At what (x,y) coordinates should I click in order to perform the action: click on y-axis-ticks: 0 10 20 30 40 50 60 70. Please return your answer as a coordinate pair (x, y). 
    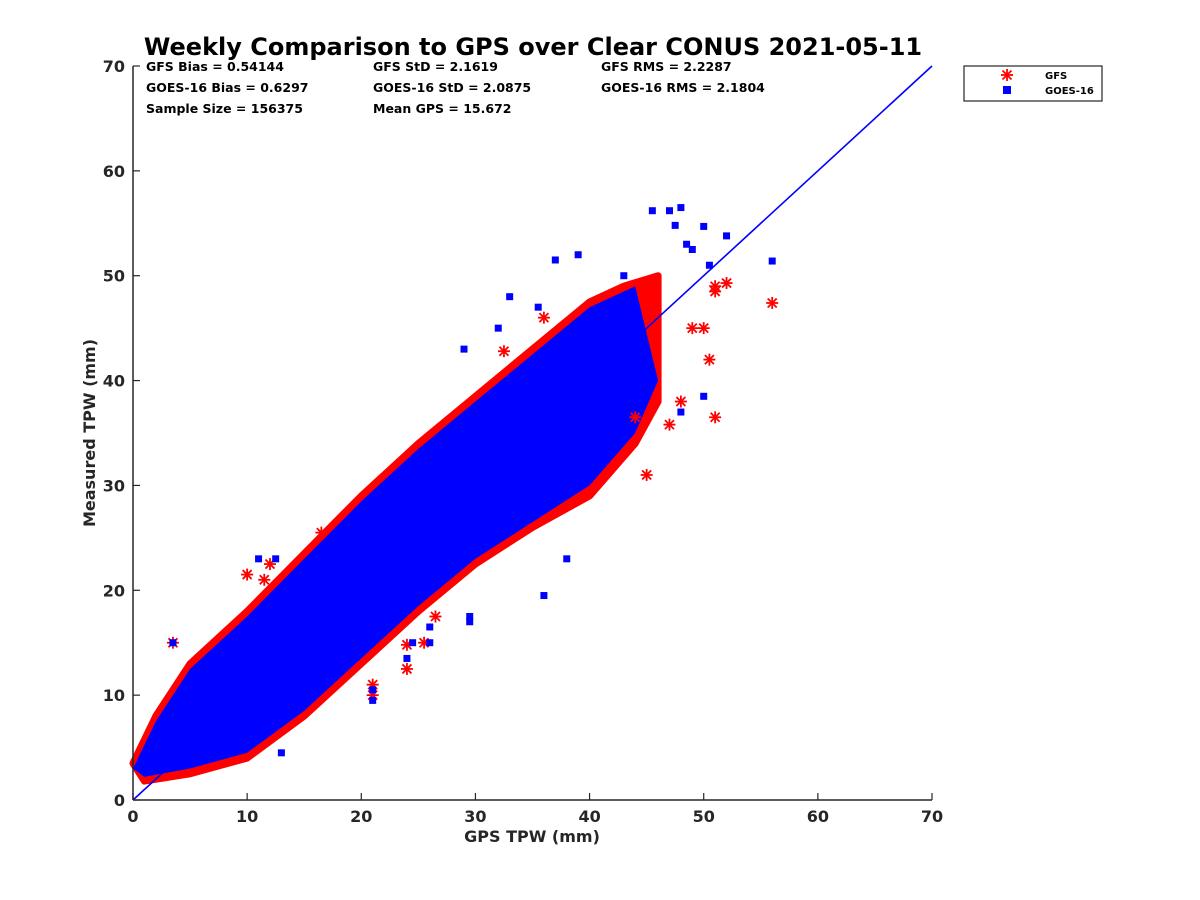
    Looking at the image, I should click on (121, 433).